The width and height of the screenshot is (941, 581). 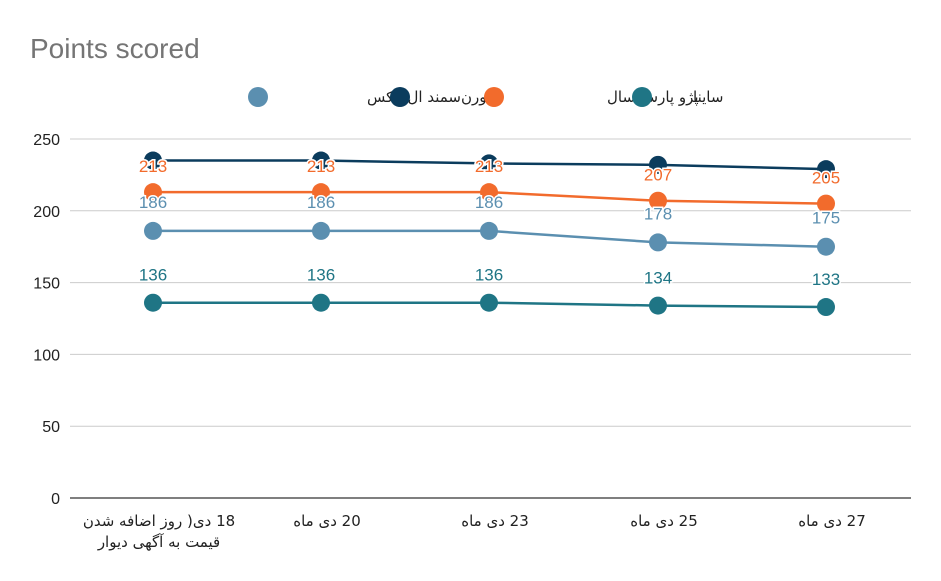 What do you see at coordinates (46, 212) in the screenshot?
I see `y-tick-label: 200` at bounding box center [46, 212].